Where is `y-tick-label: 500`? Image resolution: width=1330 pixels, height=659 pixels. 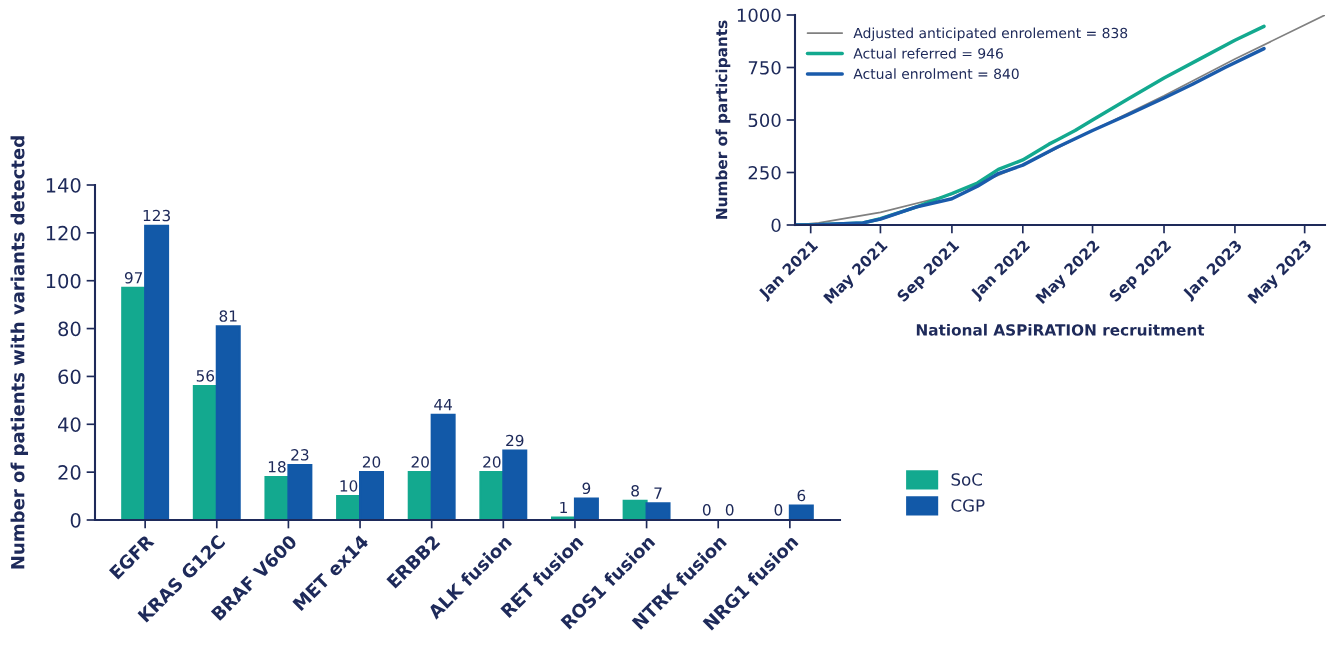 y-tick-label: 500 is located at coordinates (764, 120).